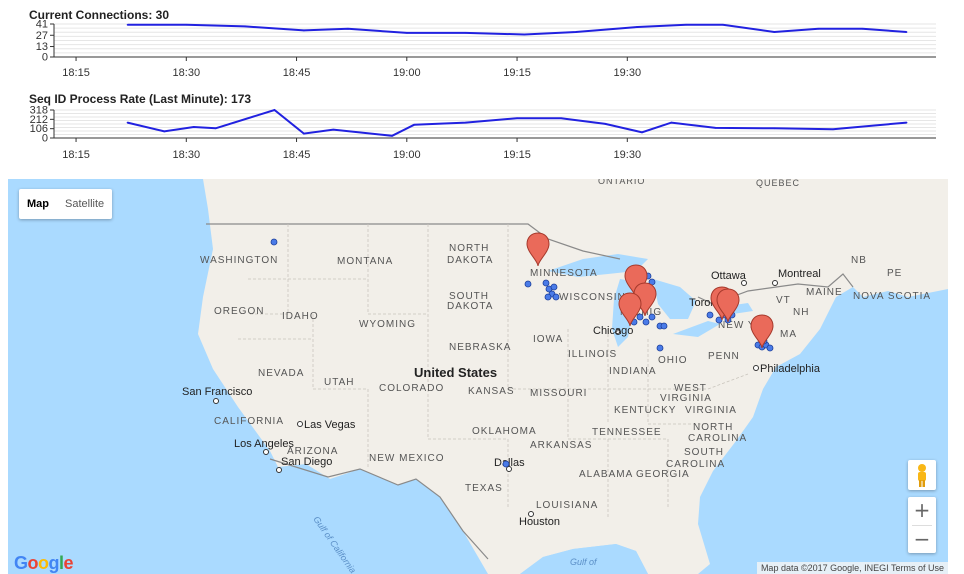  I want to click on label-idaho: IDAHO, so click(300, 316).